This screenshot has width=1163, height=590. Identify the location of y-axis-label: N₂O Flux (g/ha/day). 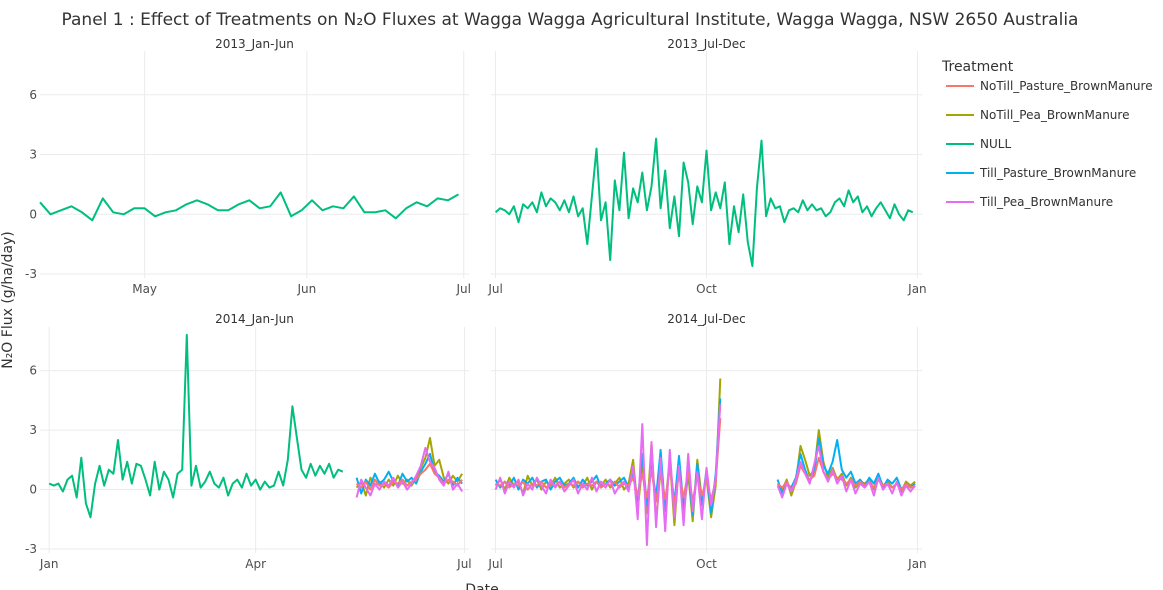
(8, 300).